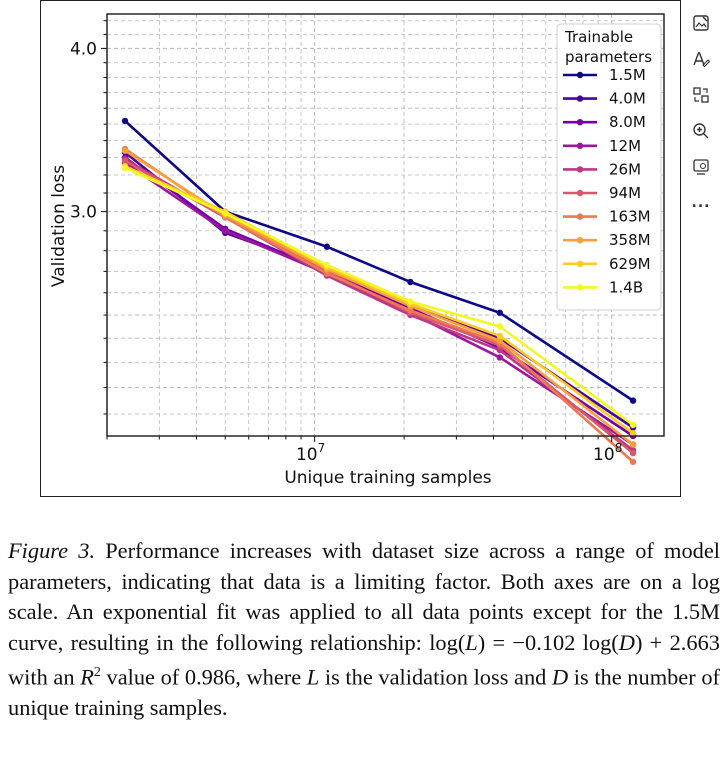 The width and height of the screenshot is (723, 774). What do you see at coordinates (598, 37) in the screenshot?
I see `legend-title-line1: Trainable` at bounding box center [598, 37].